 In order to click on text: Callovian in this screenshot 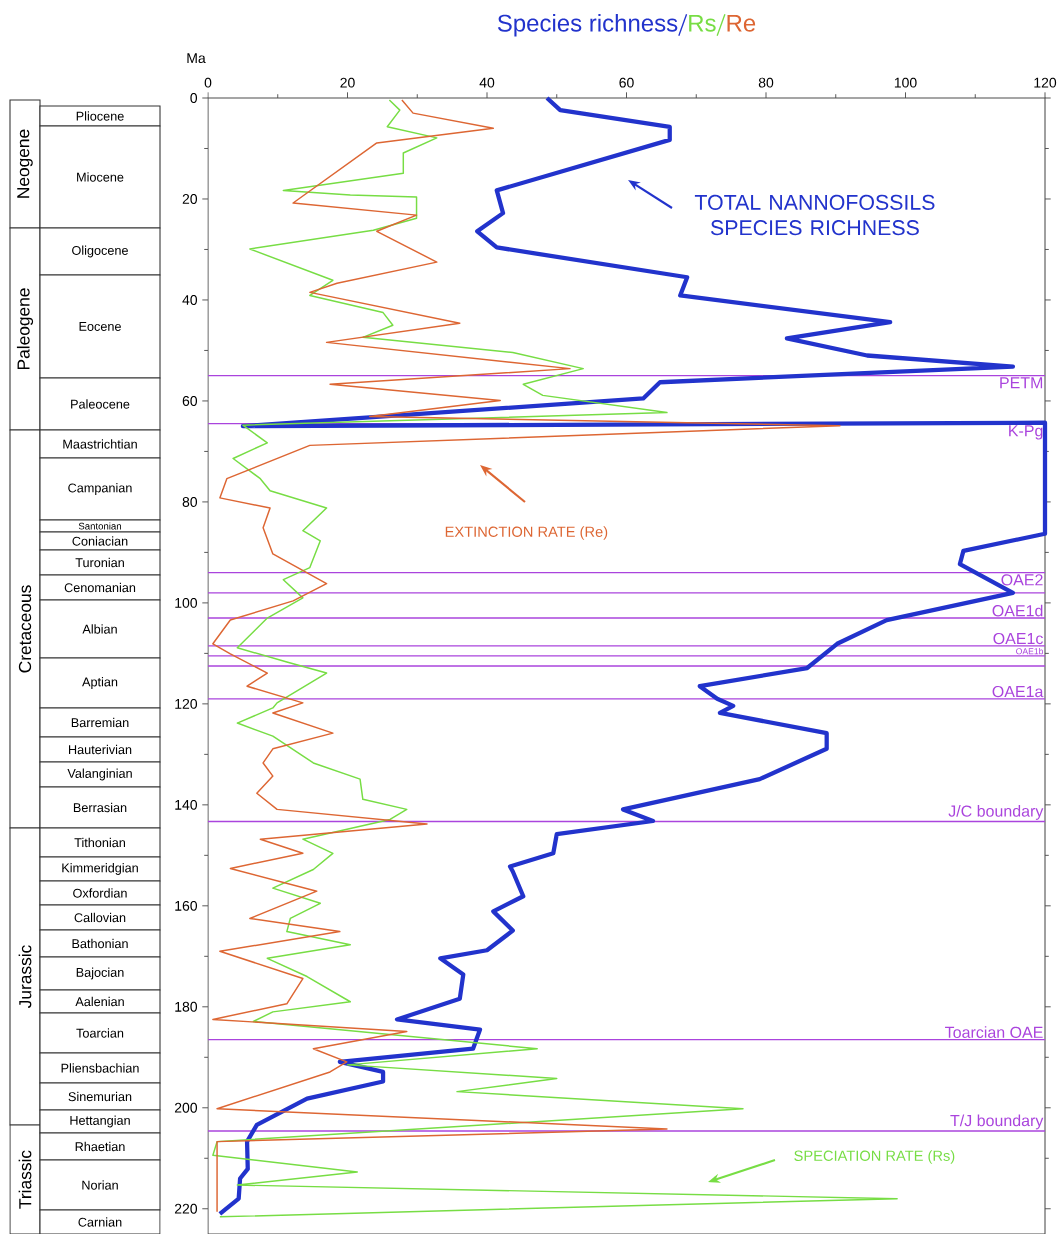, I will do `click(100, 917)`.